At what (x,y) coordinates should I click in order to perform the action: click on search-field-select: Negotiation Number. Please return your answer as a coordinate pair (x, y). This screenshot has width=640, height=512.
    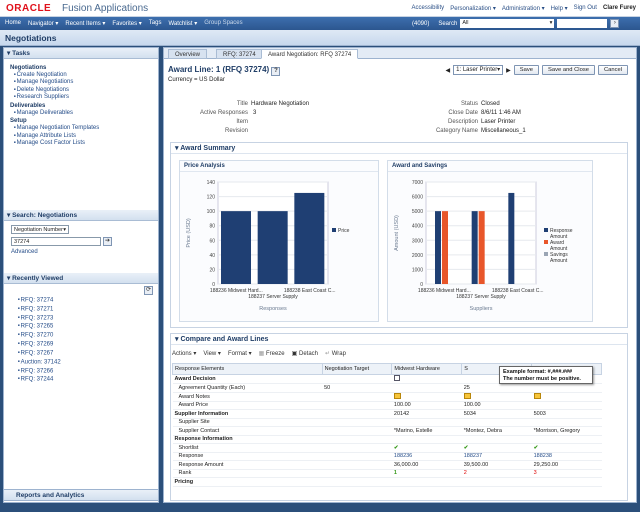
    Looking at the image, I should click on (40, 229).